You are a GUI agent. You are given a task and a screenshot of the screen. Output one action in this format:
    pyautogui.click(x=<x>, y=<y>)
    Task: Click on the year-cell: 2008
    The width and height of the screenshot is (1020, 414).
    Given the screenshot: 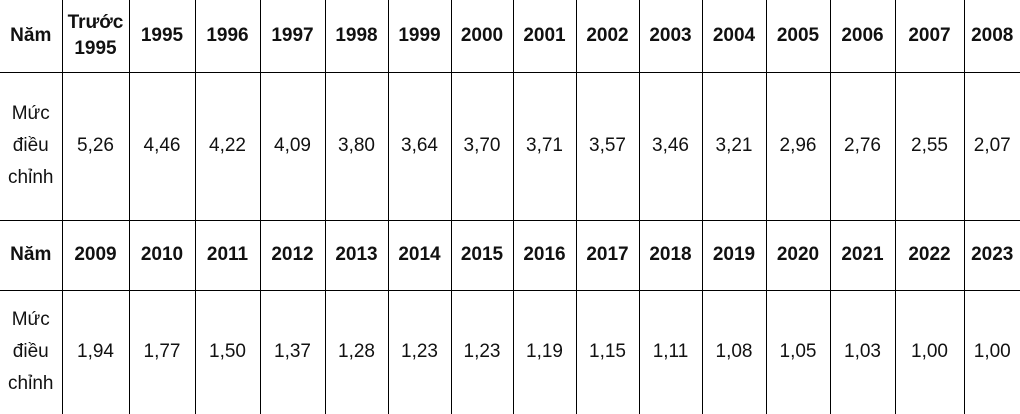 What is the action you would take?
    pyautogui.click(x=991, y=36)
    